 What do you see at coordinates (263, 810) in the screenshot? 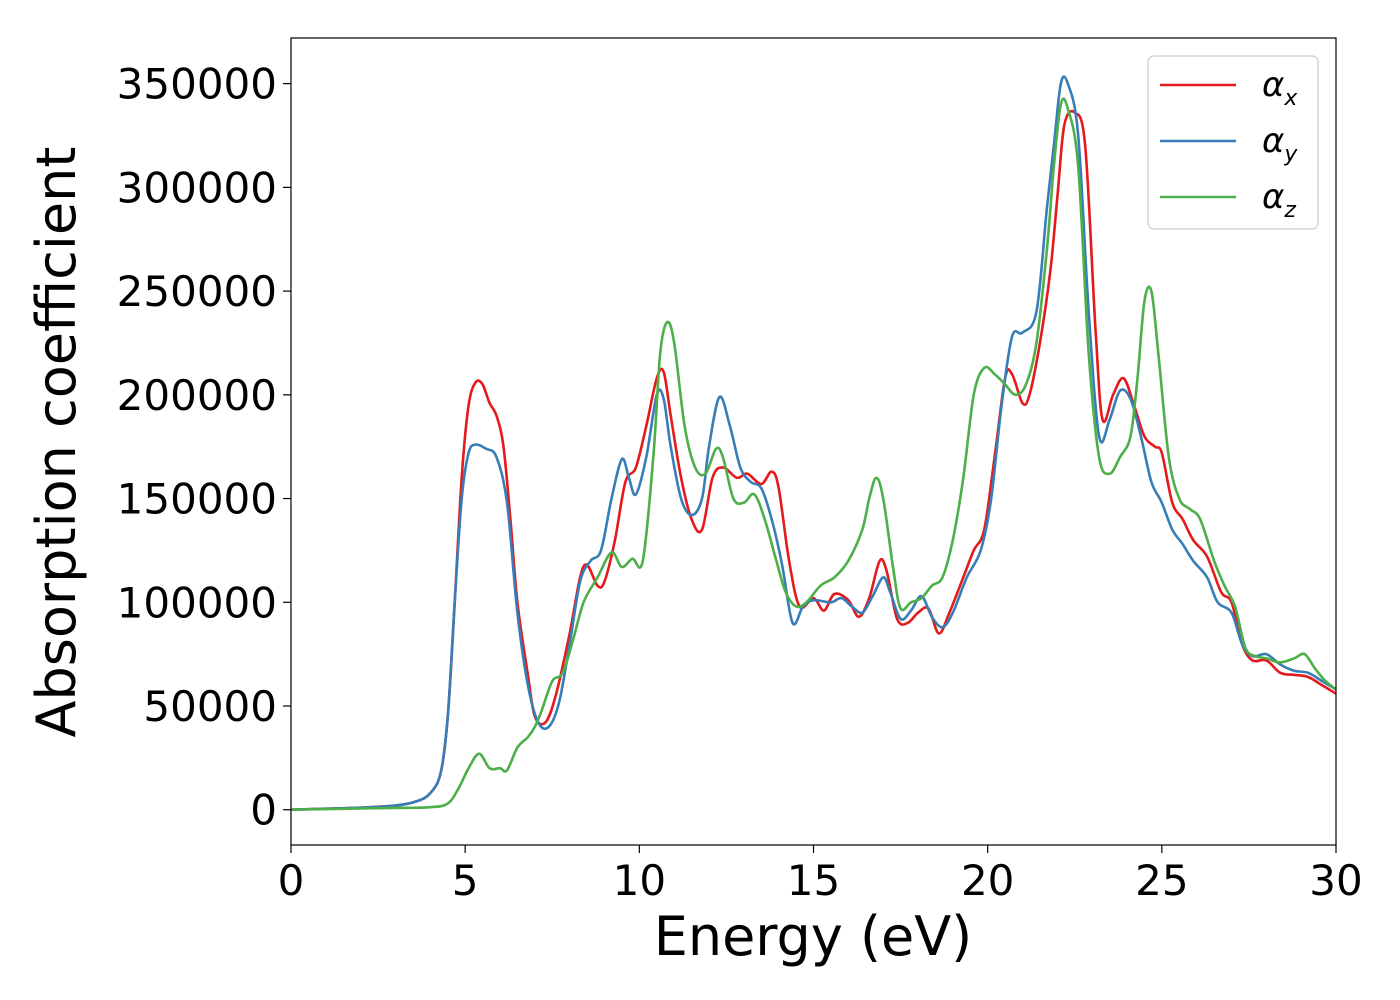
I see `y-tick-label: 0` at bounding box center [263, 810].